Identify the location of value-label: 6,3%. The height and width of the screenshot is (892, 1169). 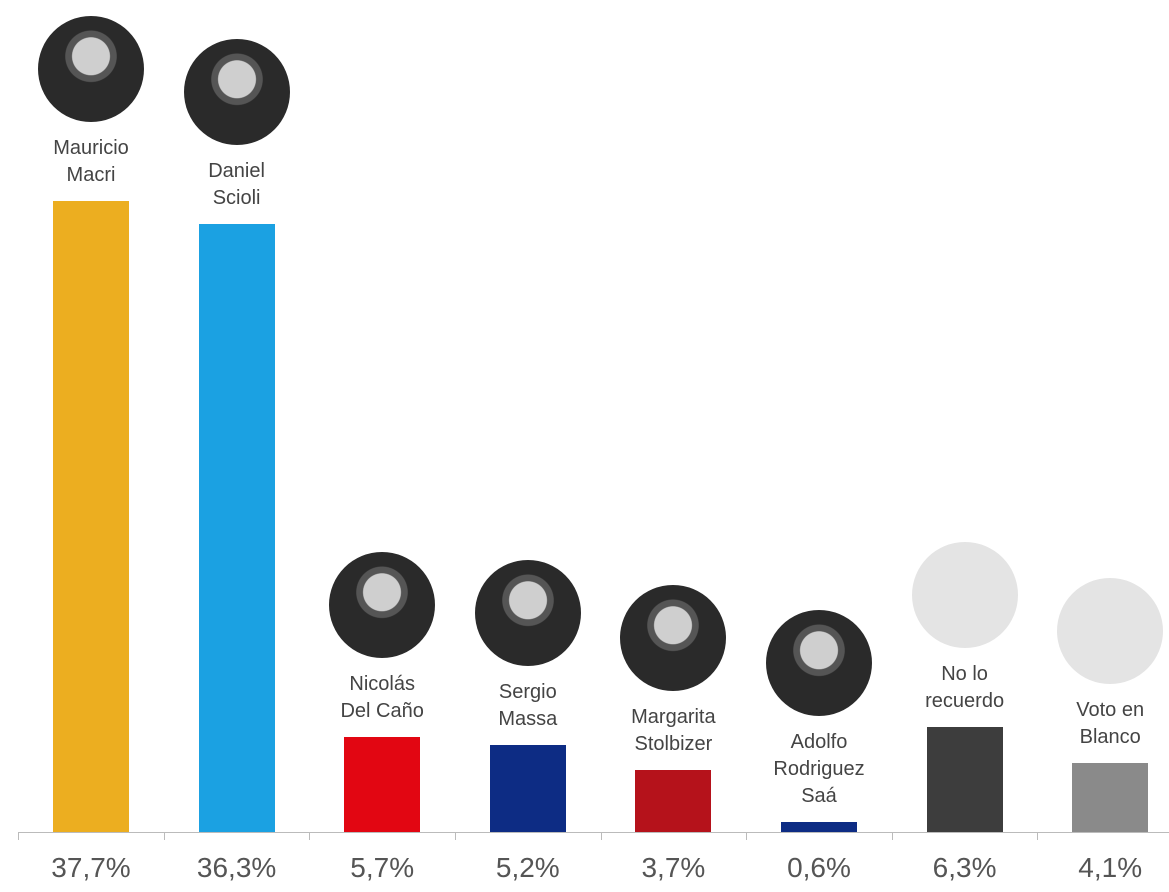
(964, 867).